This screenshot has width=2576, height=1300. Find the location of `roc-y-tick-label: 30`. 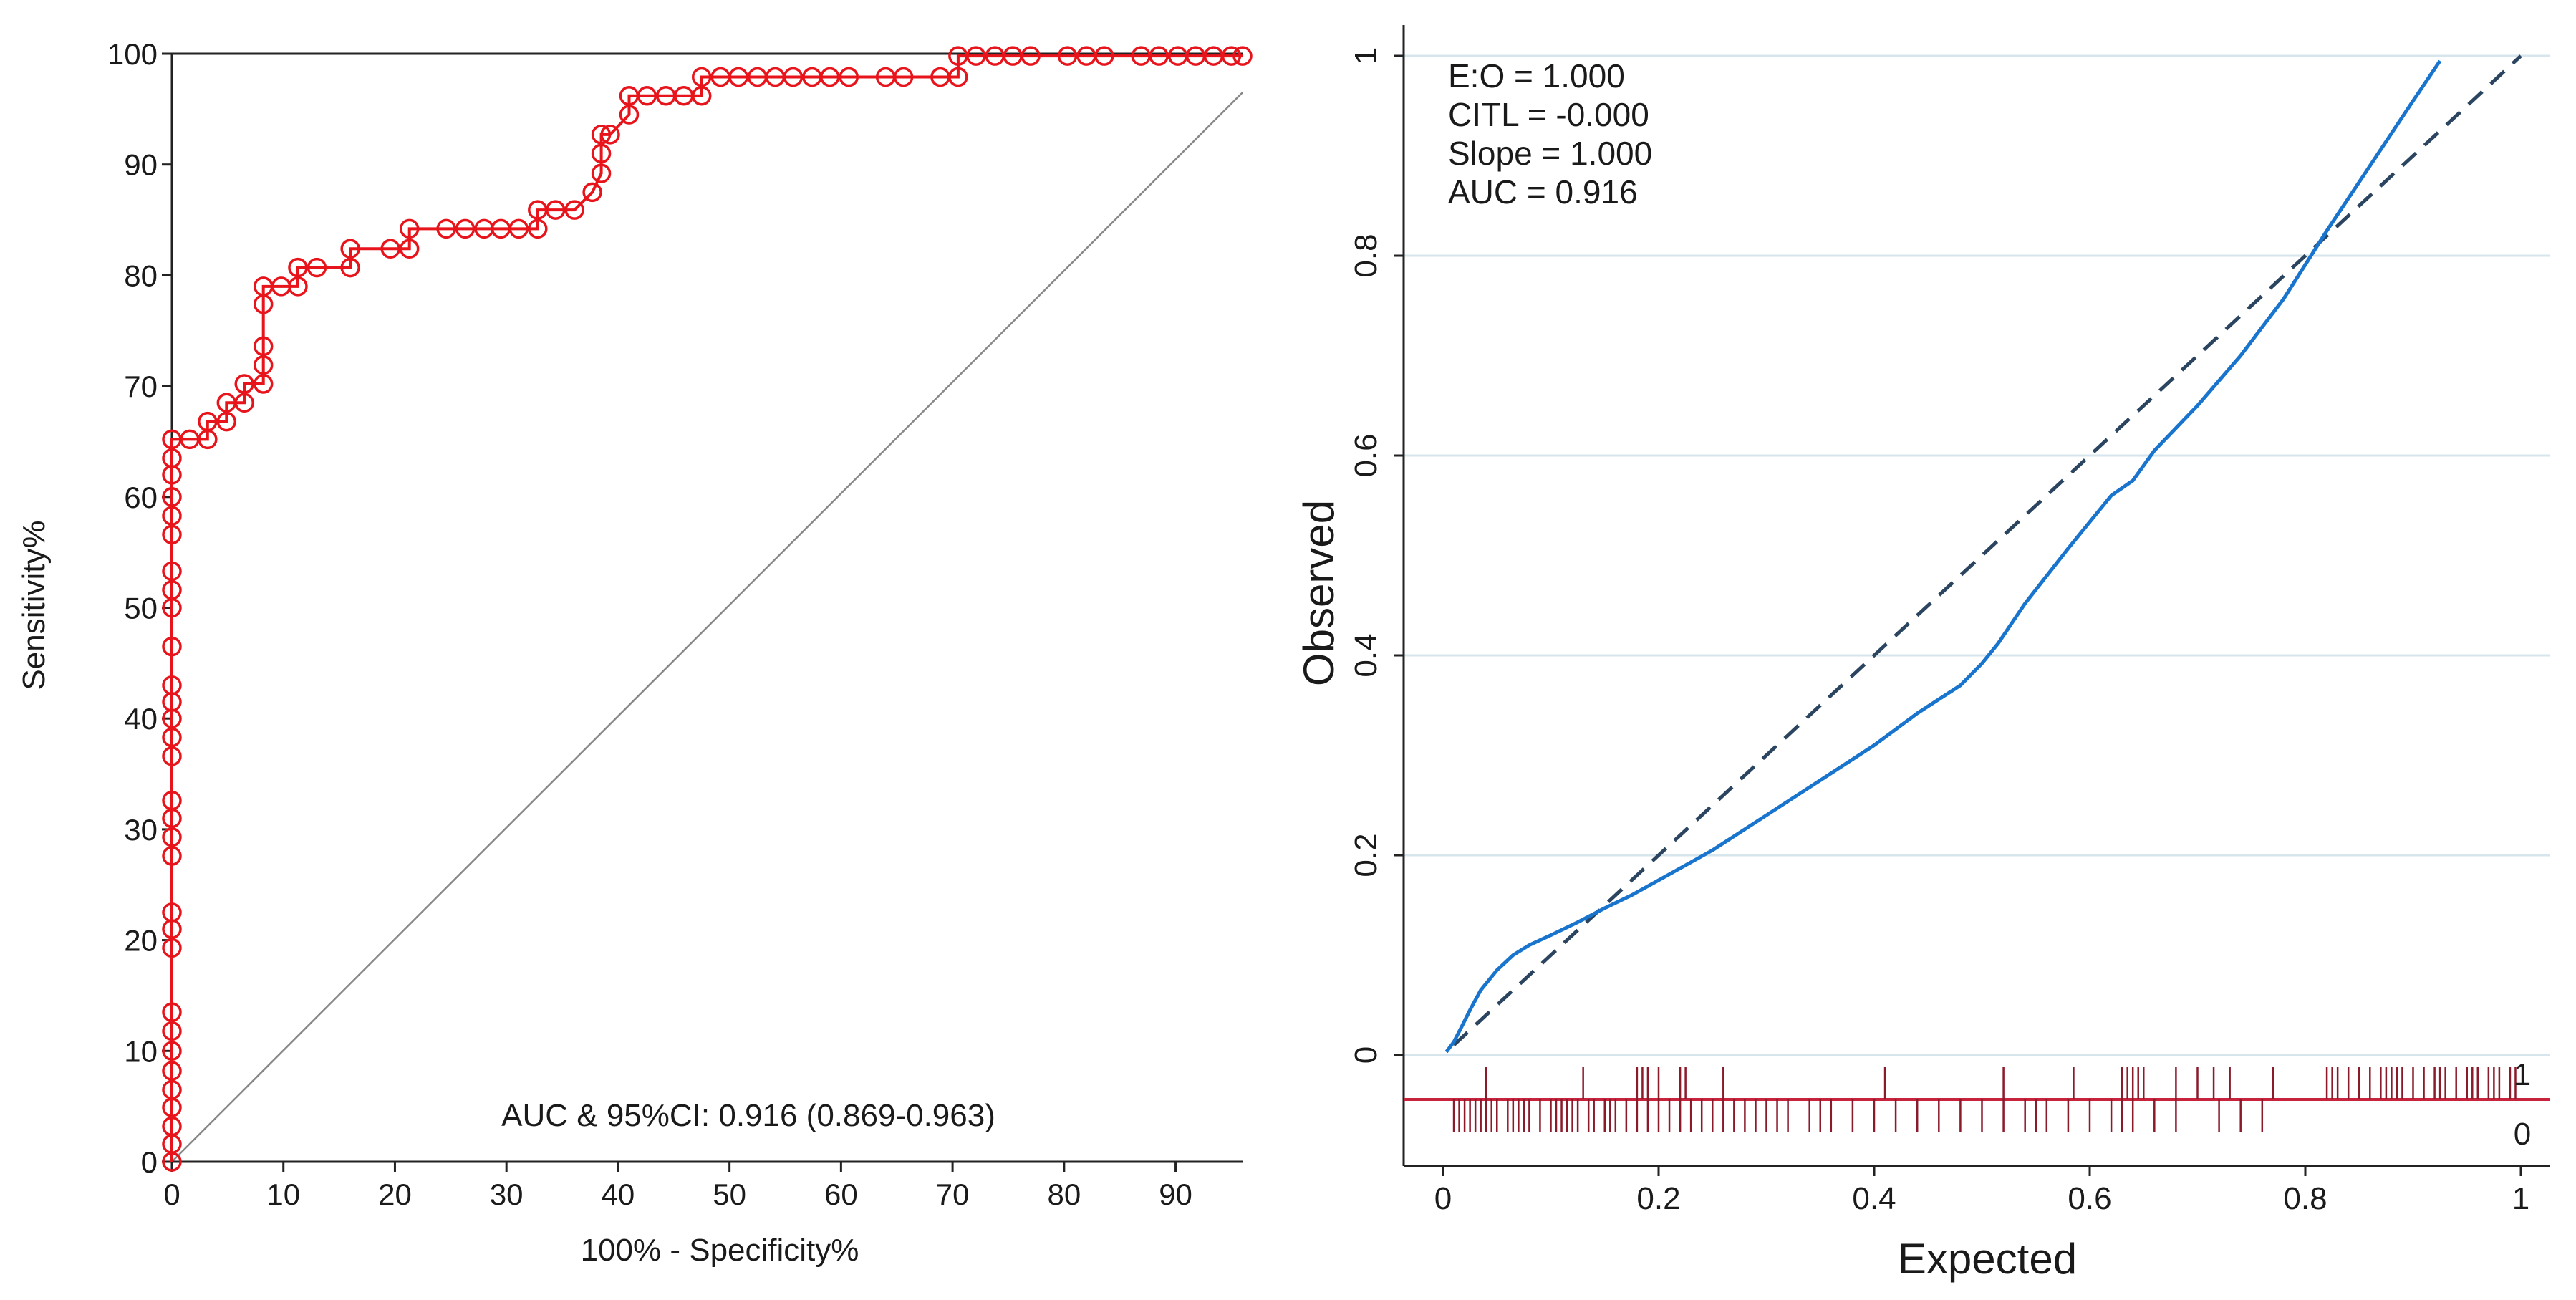

roc-y-tick-label: 30 is located at coordinates (141, 830).